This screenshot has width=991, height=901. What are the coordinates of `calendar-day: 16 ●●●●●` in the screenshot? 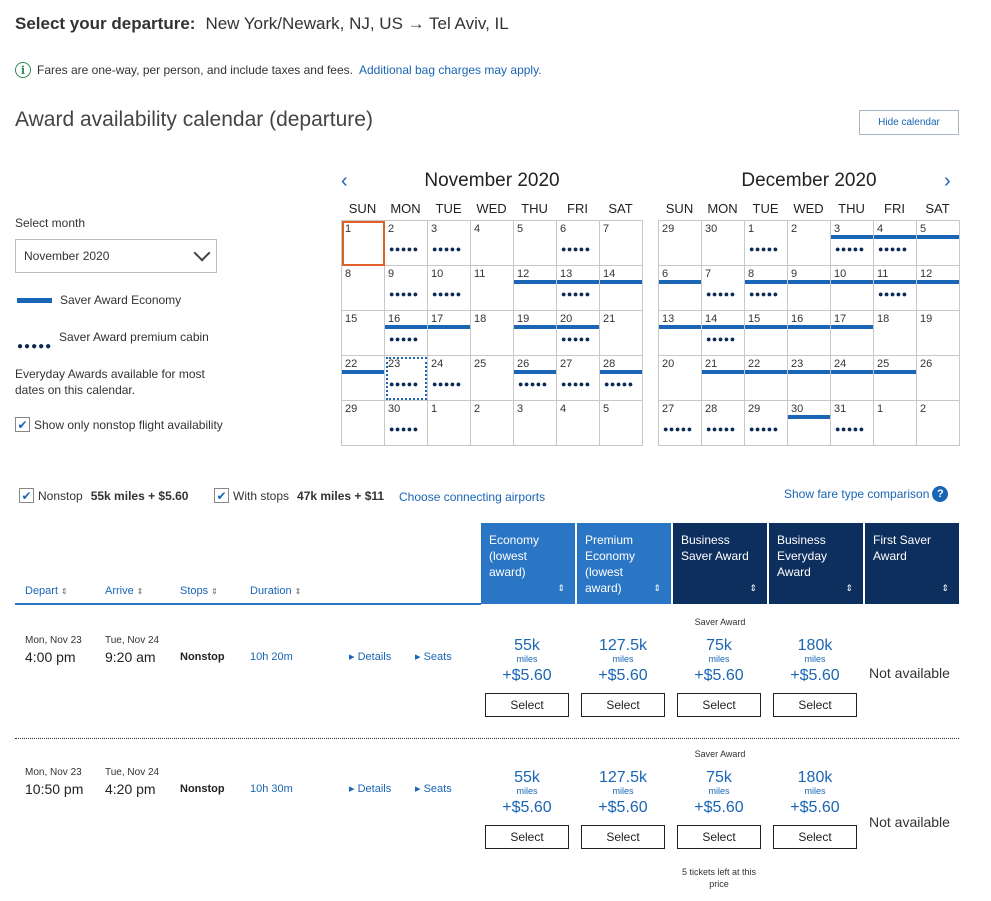 It's located at (406, 333).